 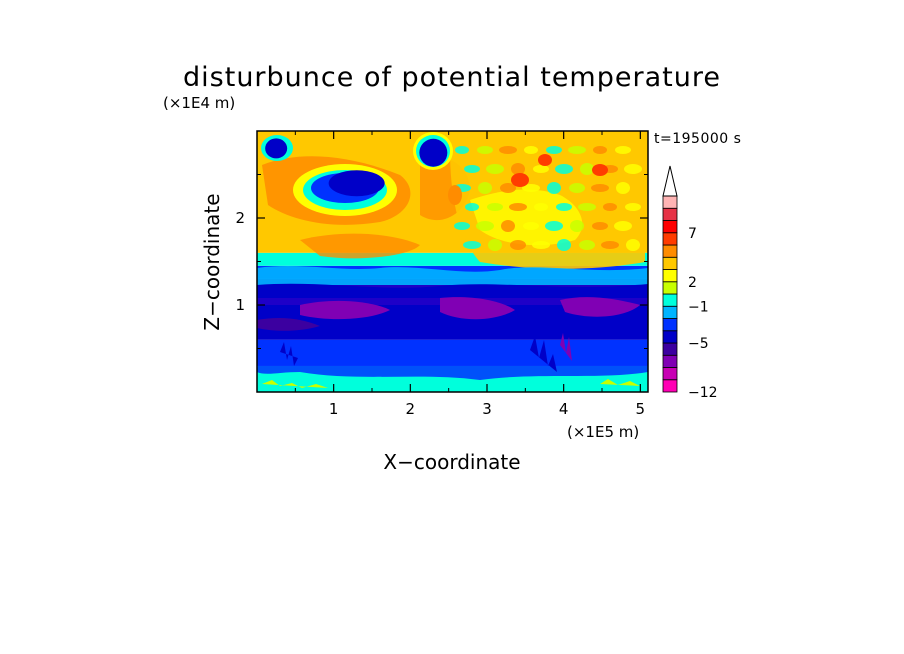 I want to click on chart-title: disturbunce of potential temperature, so click(x=452, y=77).